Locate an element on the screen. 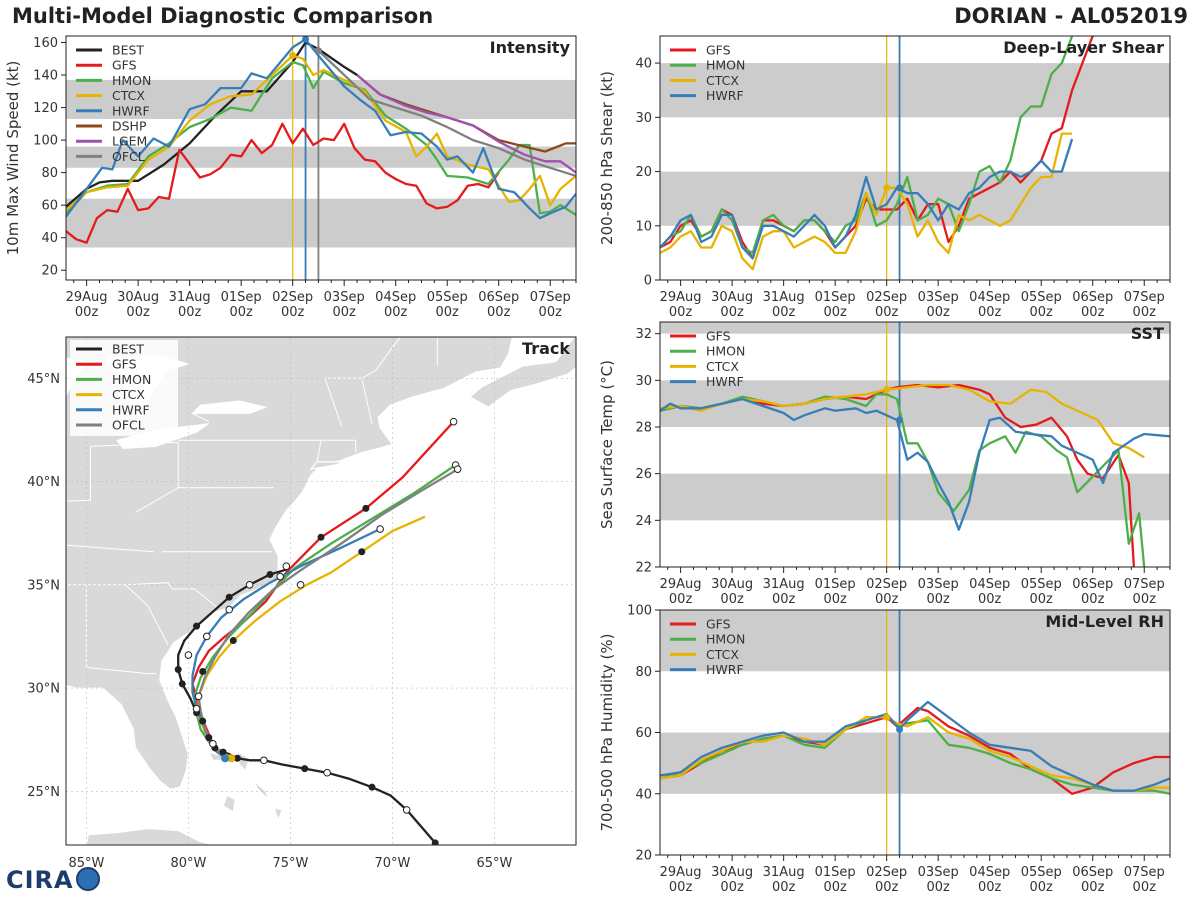 This screenshot has height=900, width=1200. nc-sc-border is located at coordinates (142, 595).